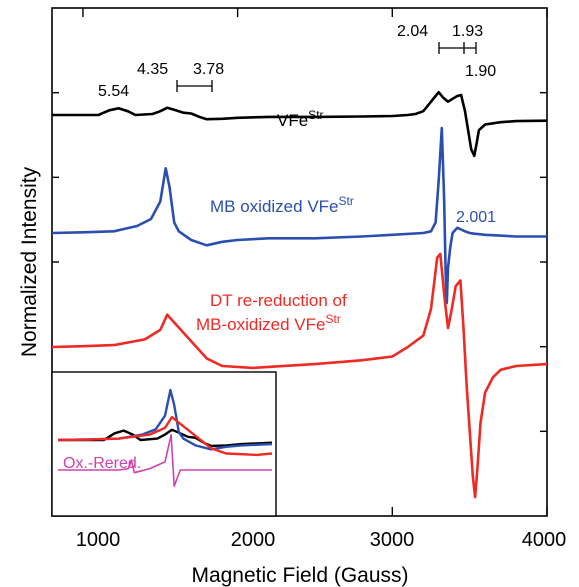 The height and width of the screenshot is (587, 579). What do you see at coordinates (29, 261) in the screenshot?
I see `y-axis-label: Normalized Intensity` at bounding box center [29, 261].